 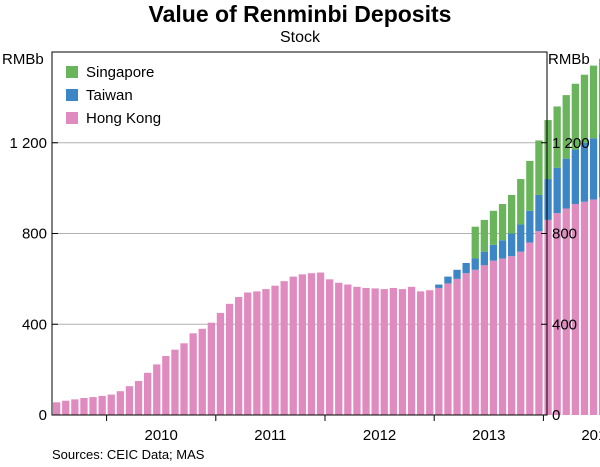 I want to click on legend: Singapore Taiwan Hong Kong, so click(x=113, y=95).